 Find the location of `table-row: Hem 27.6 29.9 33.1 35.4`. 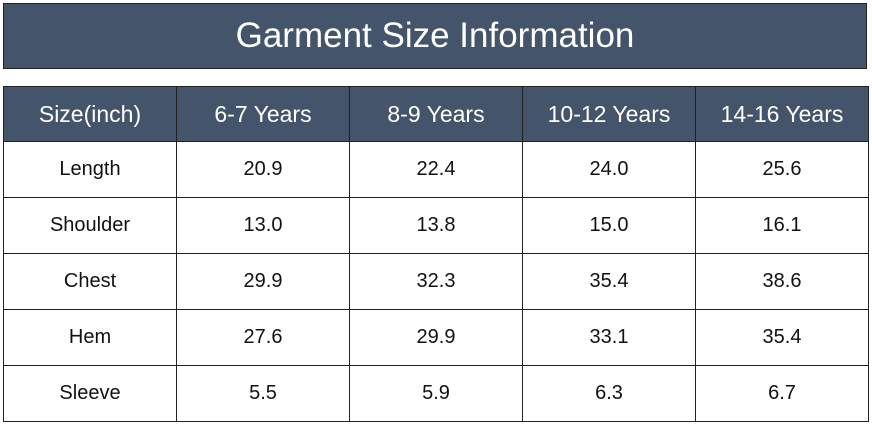

table-row: Hem 27.6 29.9 33.1 35.4 is located at coordinates (436, 337).